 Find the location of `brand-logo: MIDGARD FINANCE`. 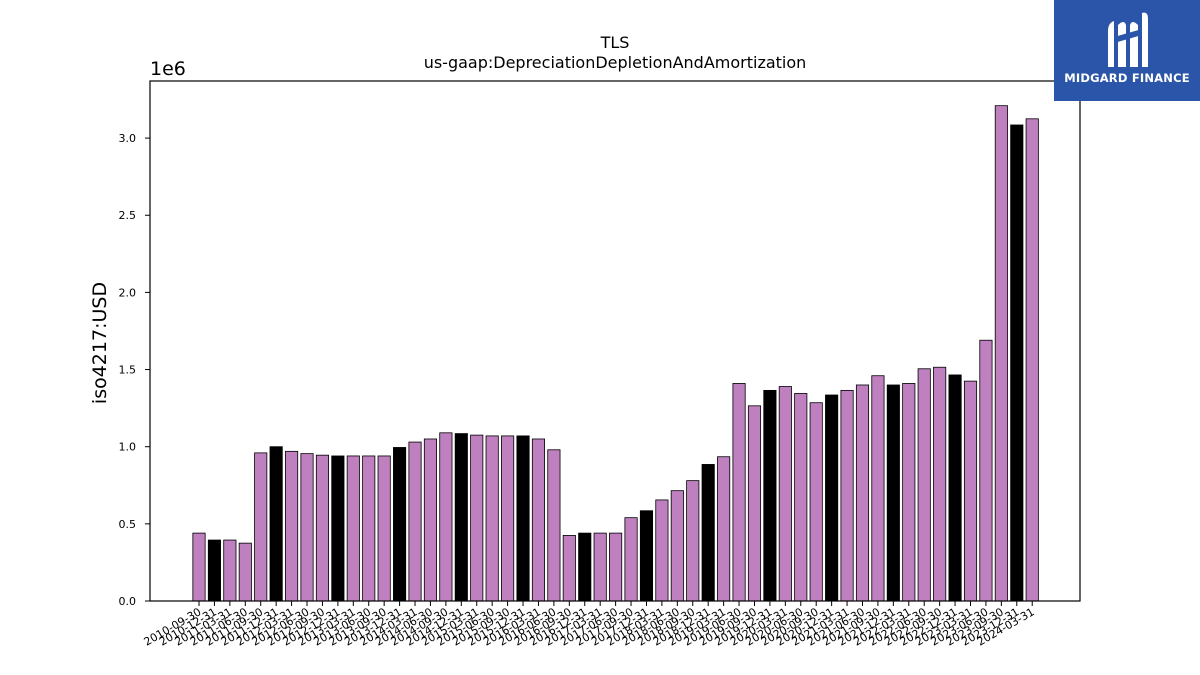

brand-logo: MIDGARD FINANCE is located at coordinates (1127, 50).